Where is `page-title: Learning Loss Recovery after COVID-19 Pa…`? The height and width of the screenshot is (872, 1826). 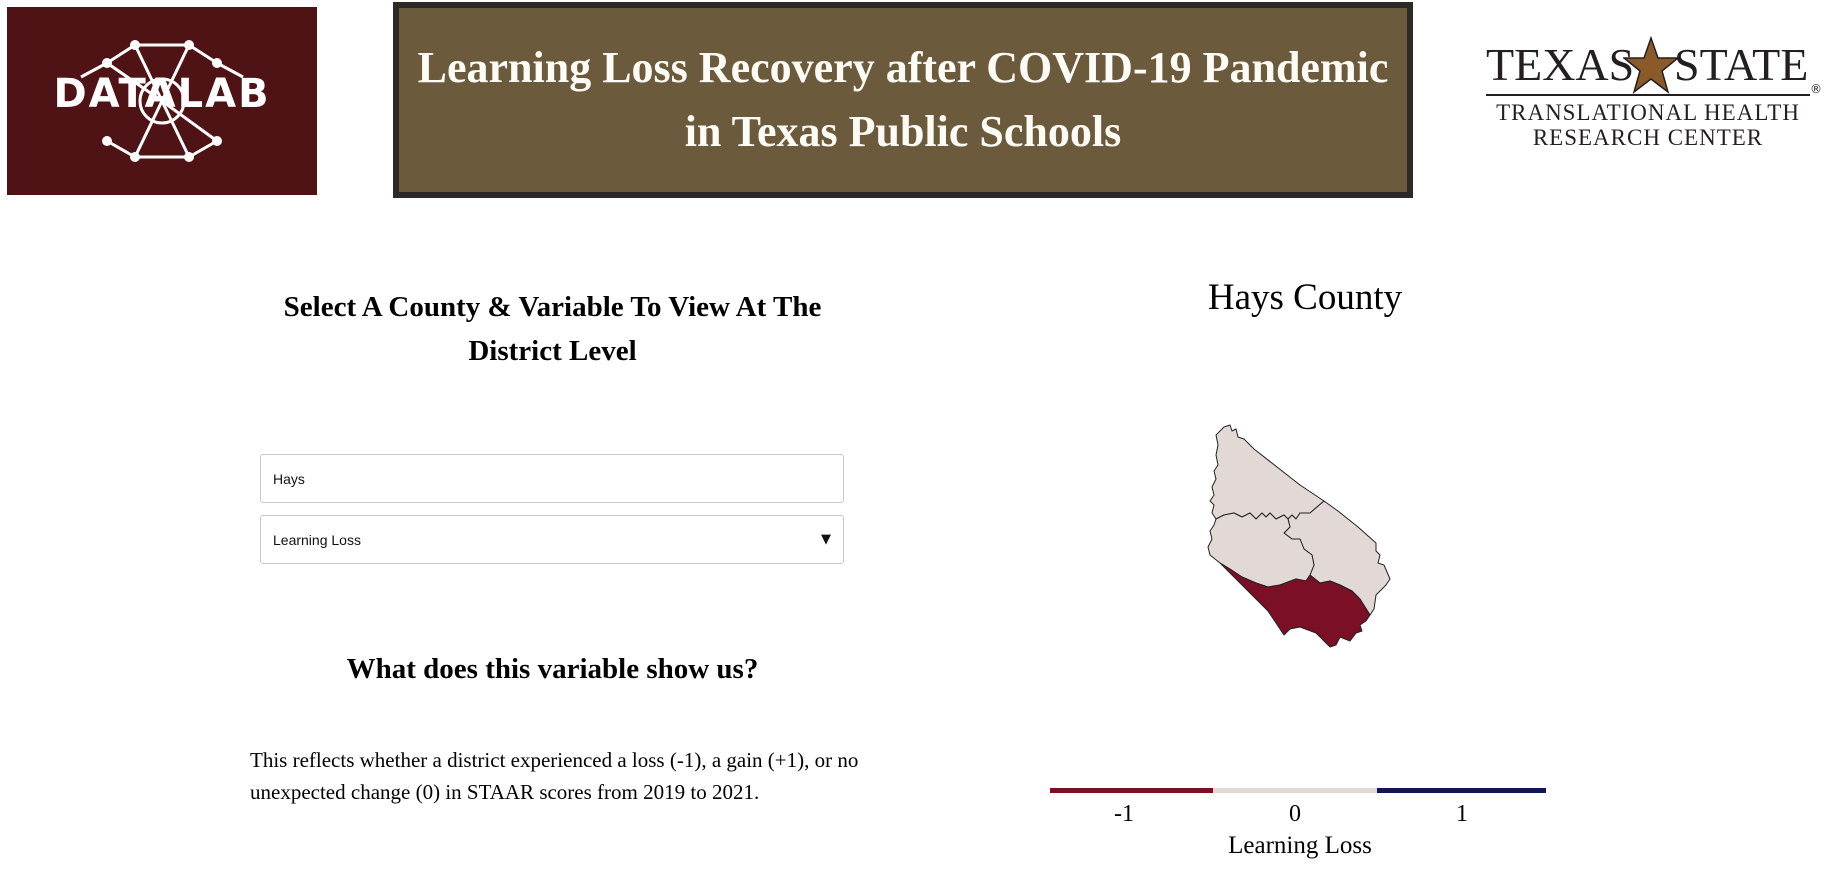
page-title: Learning Loss Recovery after COVID-19 Pa… is located at coordinates (903, 99).